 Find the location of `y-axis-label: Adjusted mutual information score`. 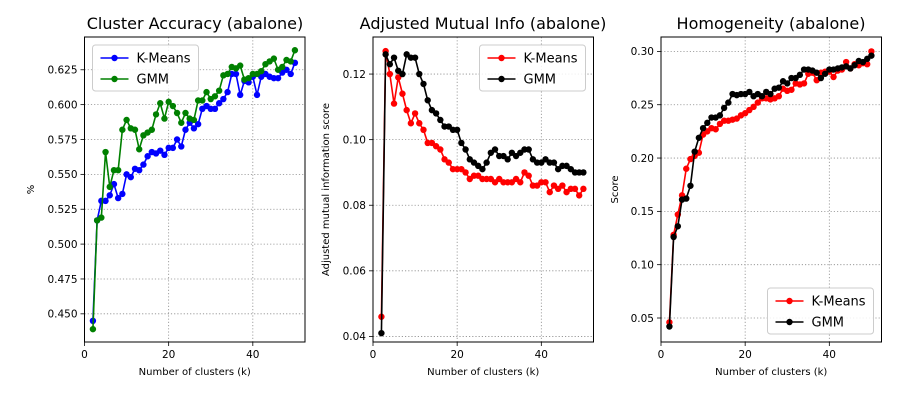

y-axis-label: Adjusted mutual information score is located at coordinates (326, 189).